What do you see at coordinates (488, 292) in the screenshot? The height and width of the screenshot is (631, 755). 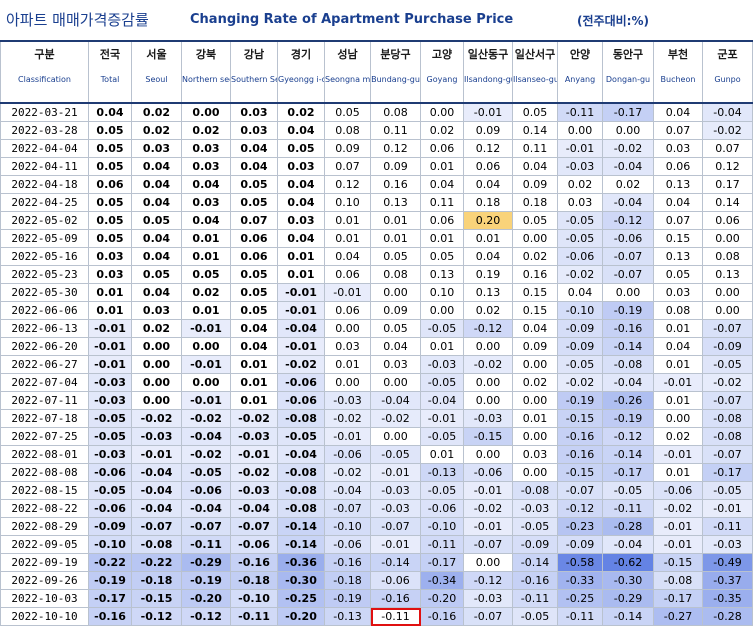 I see `cell-ilsandong-gu: 0.13` at bounding box center [488, 292].